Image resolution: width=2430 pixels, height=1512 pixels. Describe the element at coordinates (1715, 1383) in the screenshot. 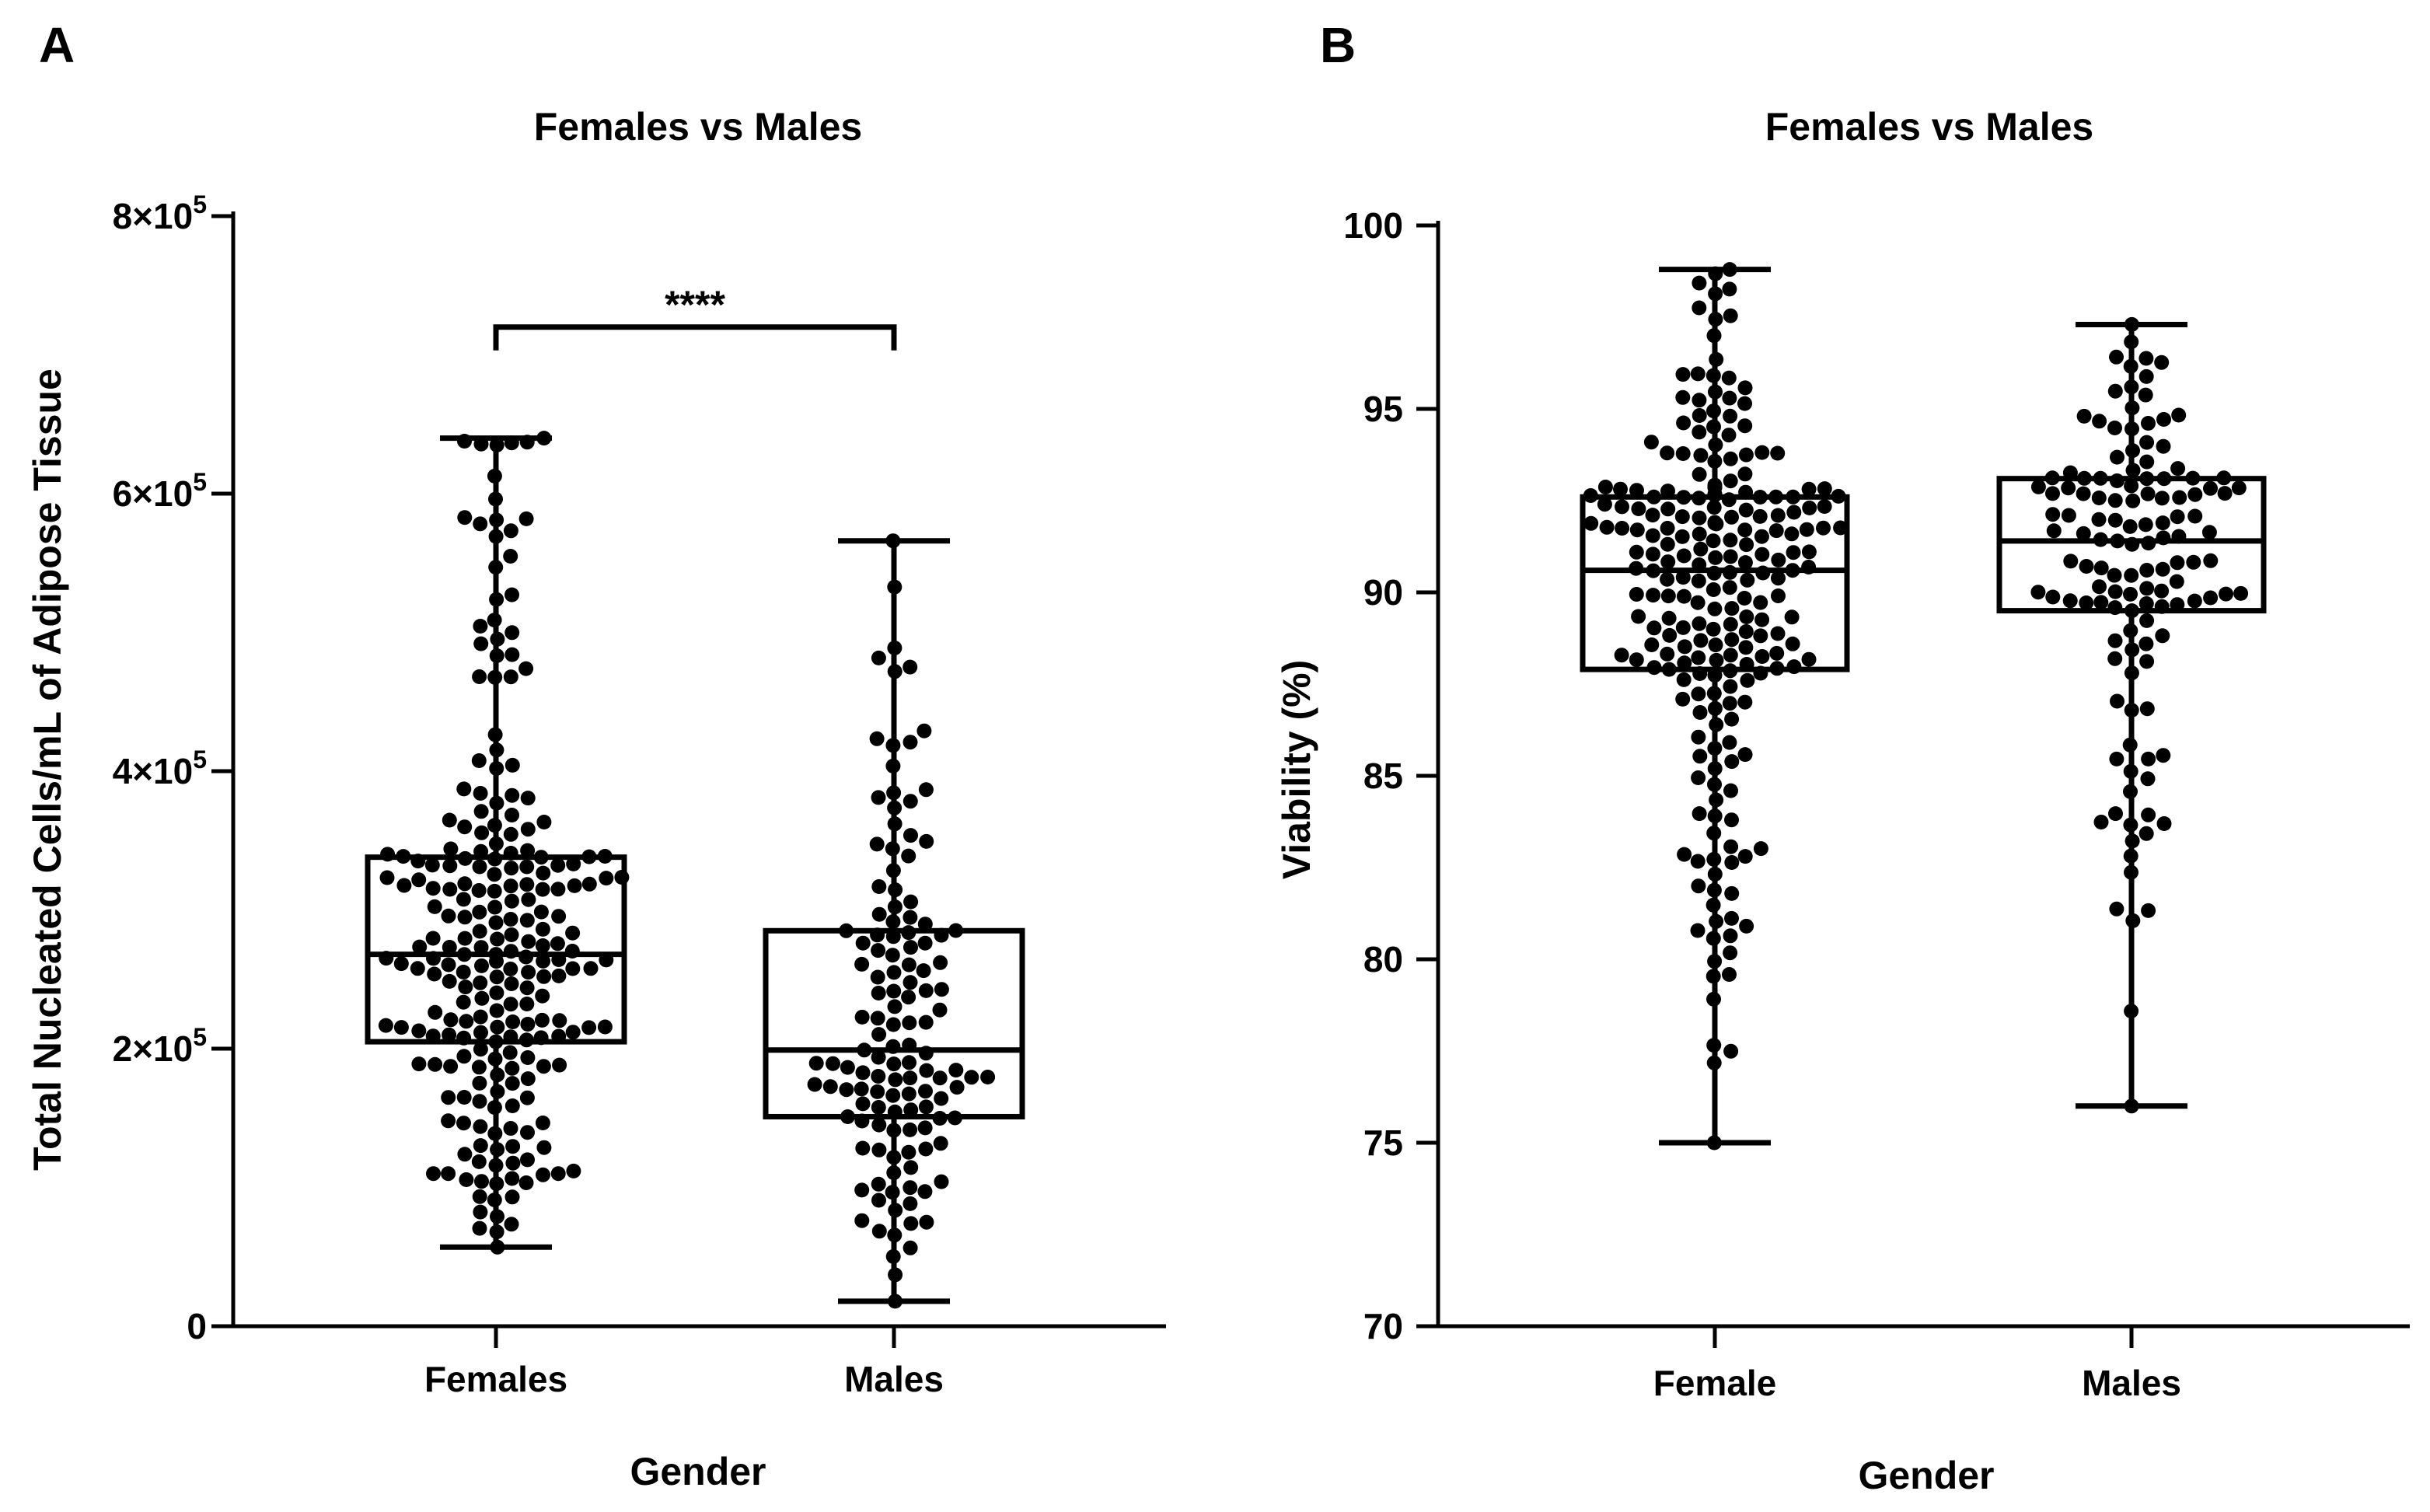

I see `x-tick-label: Female` at that location.